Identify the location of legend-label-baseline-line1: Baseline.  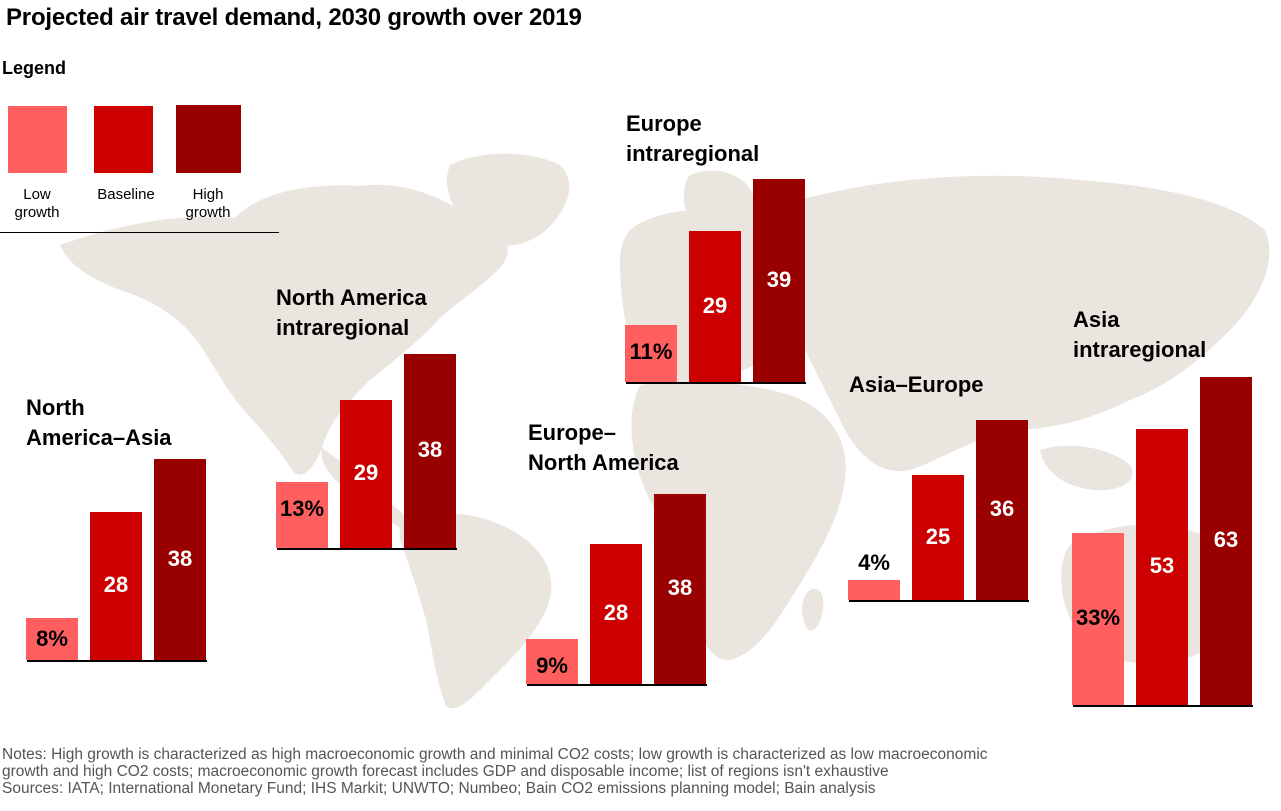
(126, 194).